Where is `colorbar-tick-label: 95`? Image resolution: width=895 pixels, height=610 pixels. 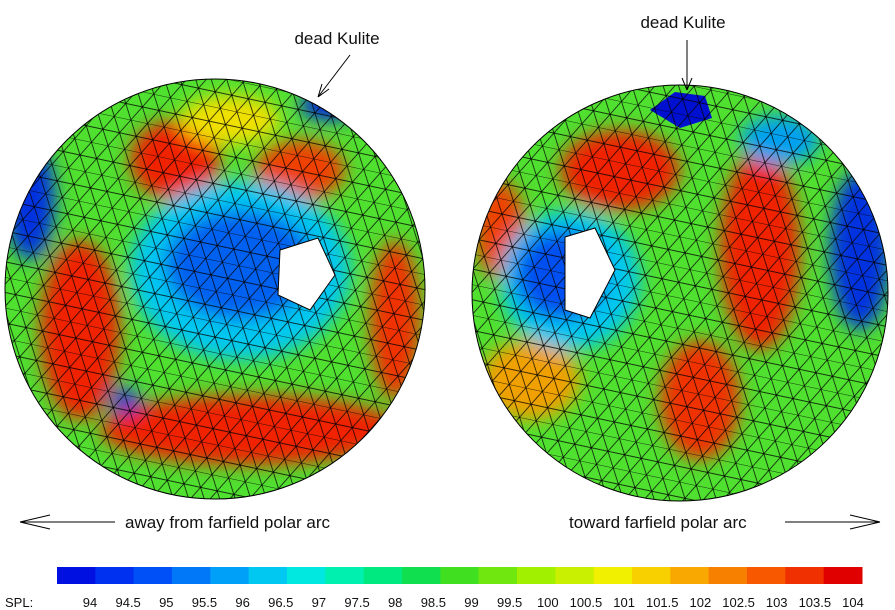
colorbar-tick-label: 95 is located at coordinates (166, 602).